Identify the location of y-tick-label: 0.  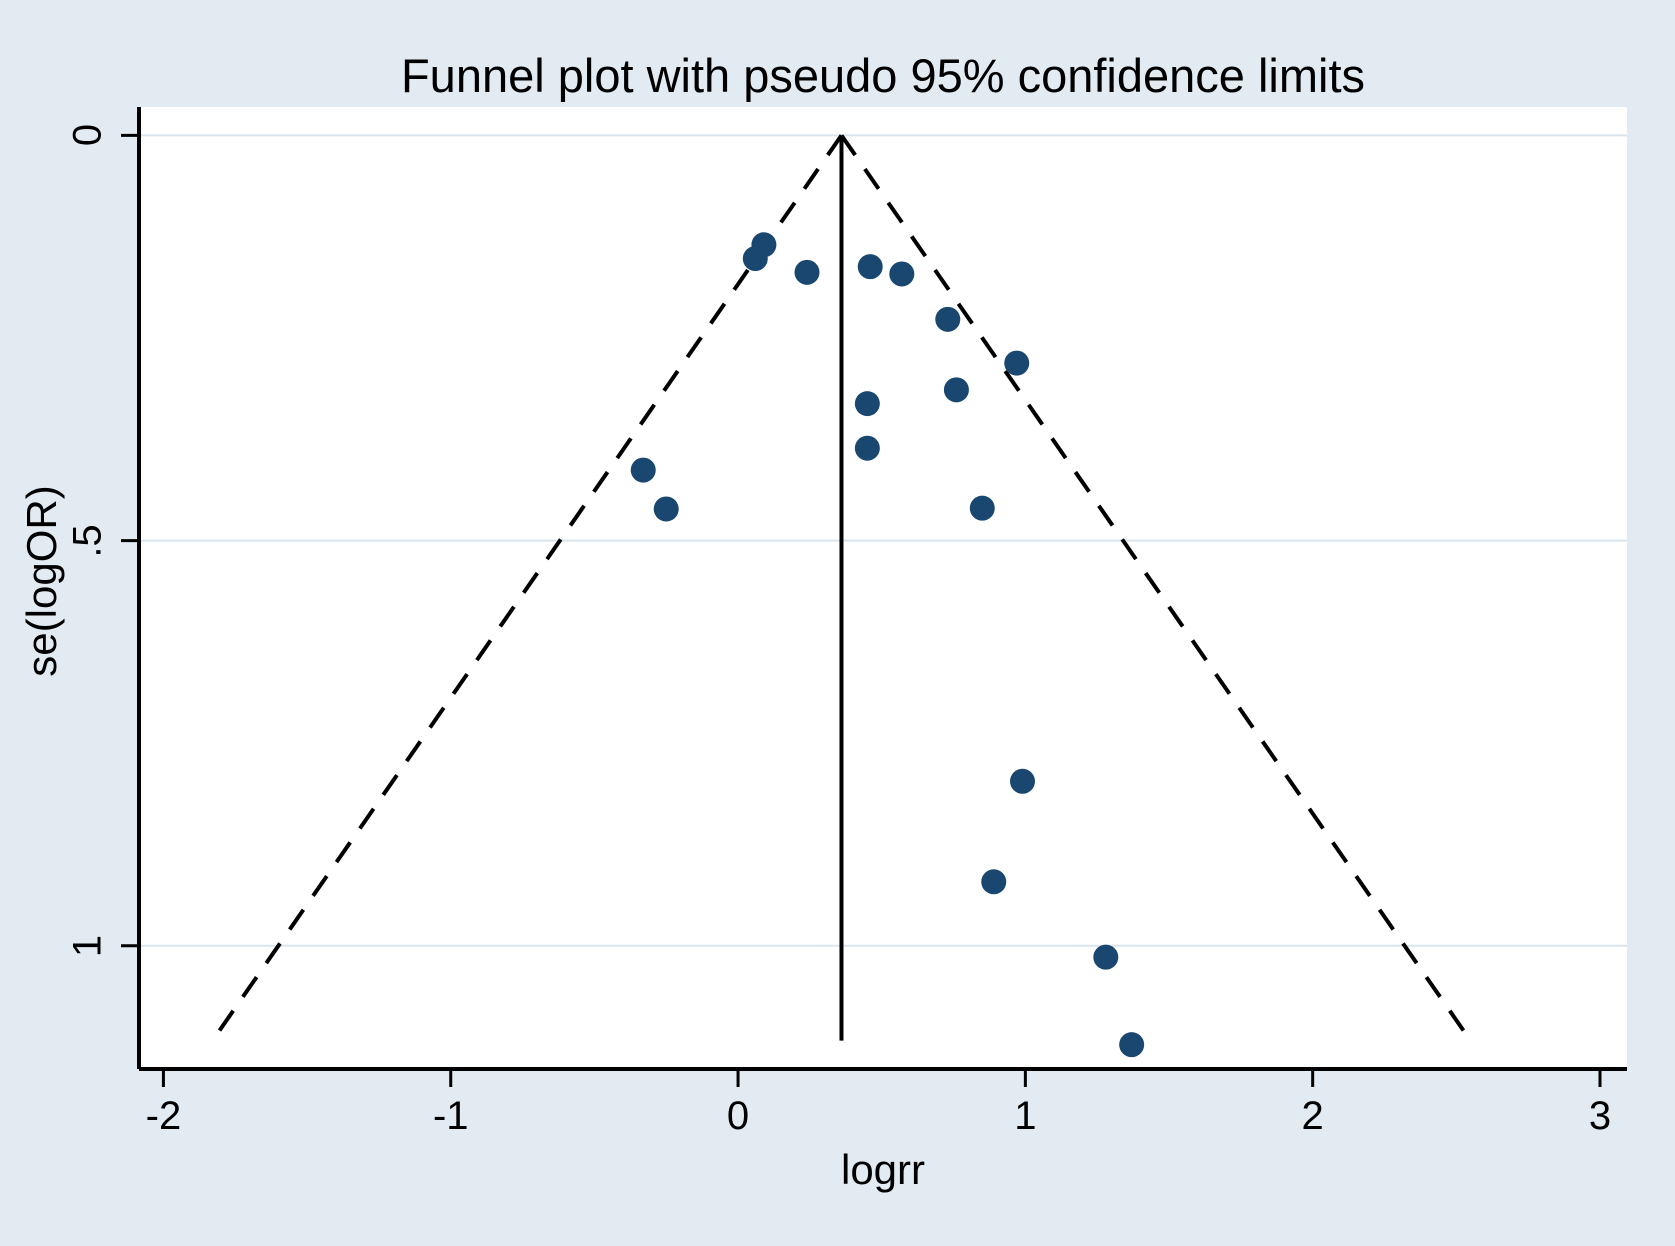
(87, 135).